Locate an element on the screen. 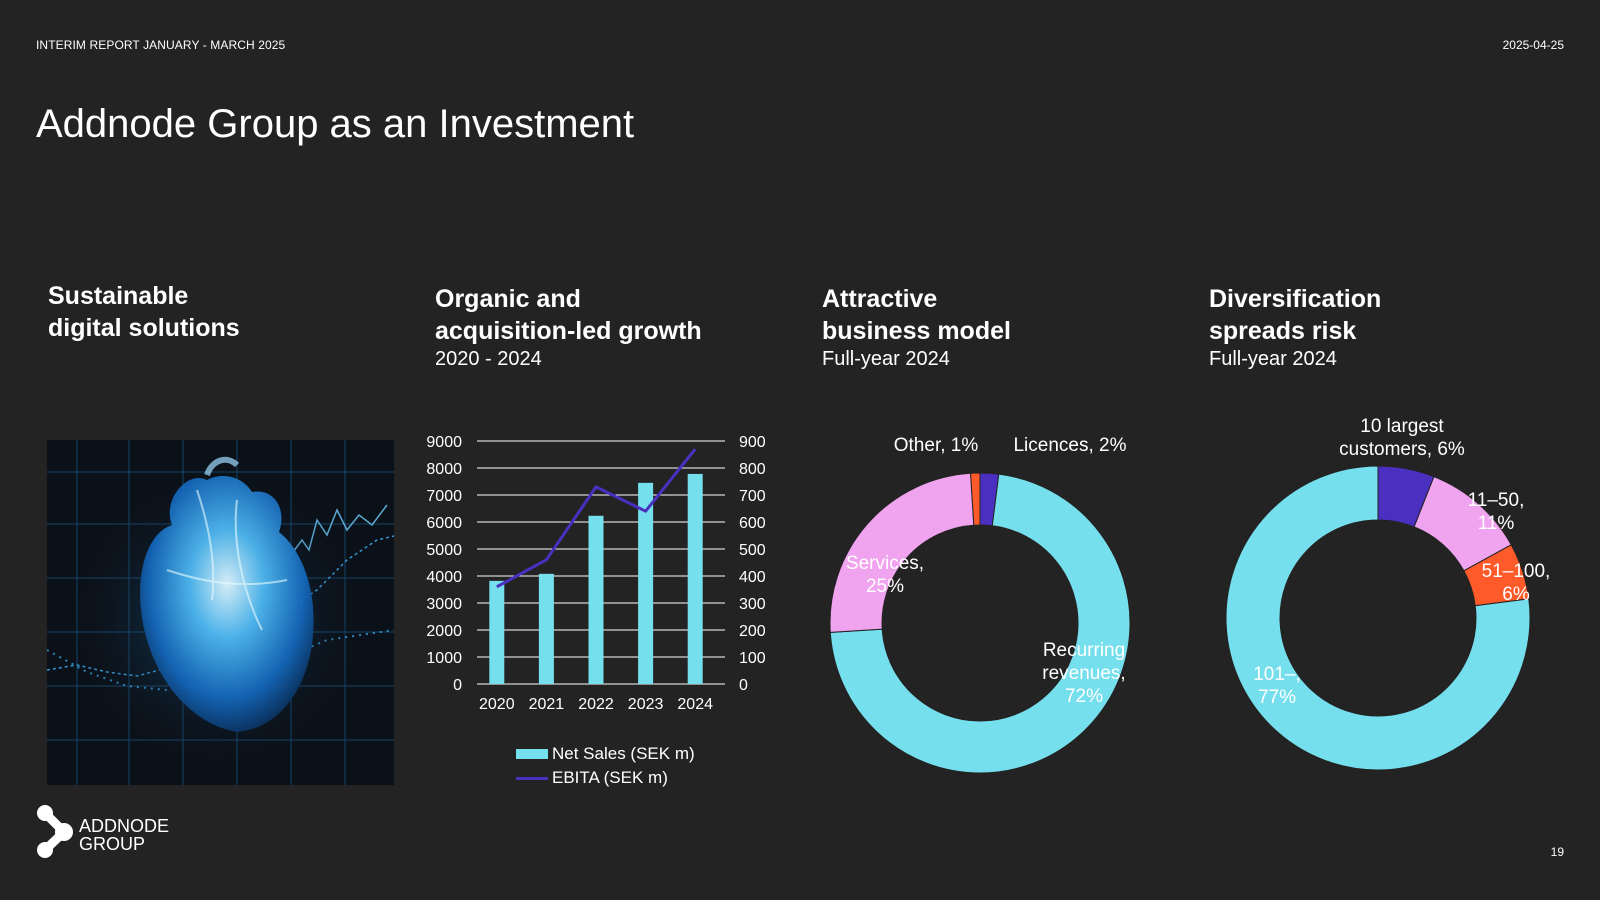 This screenshot has height=900, width=1600. slice-label-line: 72% is located at coordinates (1084, 696).